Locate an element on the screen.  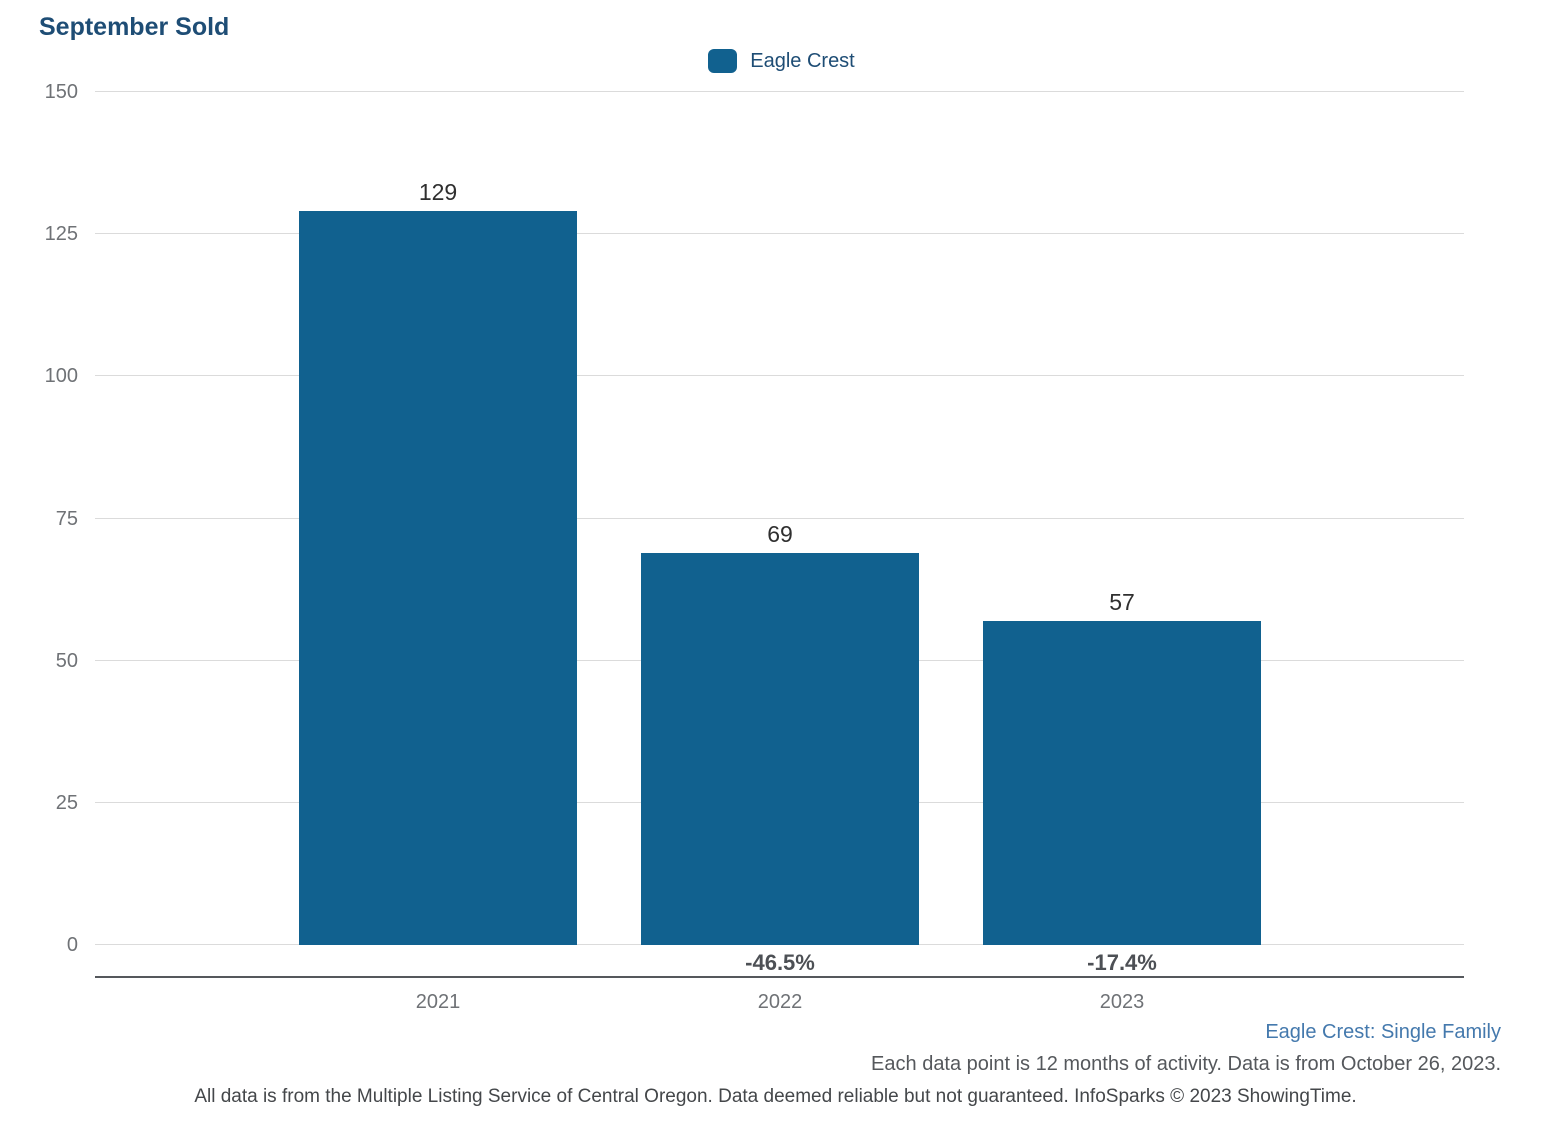
bar-value-label-2023: 57 is located at coordinates (1122, 601).